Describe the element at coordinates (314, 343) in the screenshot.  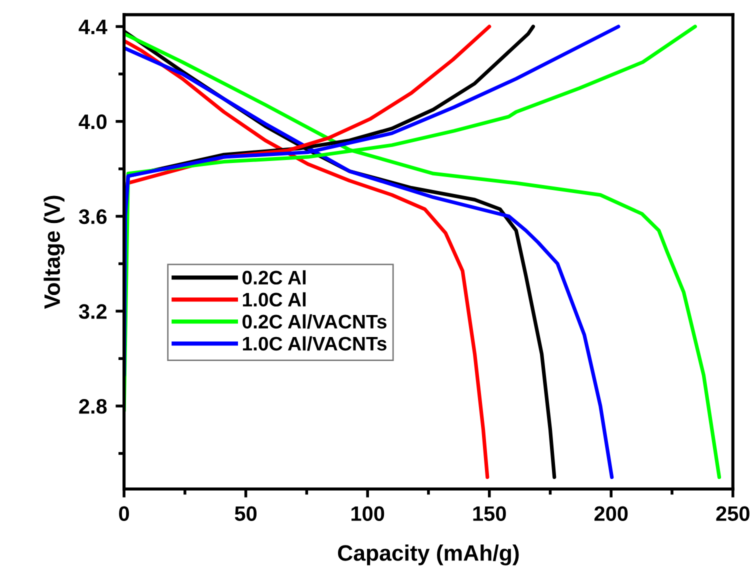
I see `legend-label: 1.0C Al/VACNTs` at that location.